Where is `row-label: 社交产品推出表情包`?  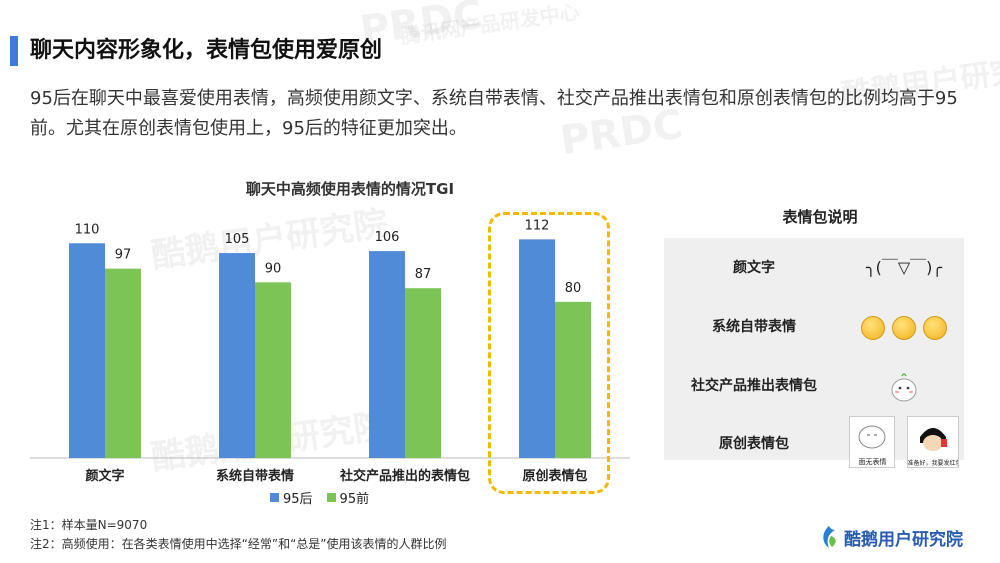 row-label: 社交产品推出表情包 is located at coordinates (754, 386).